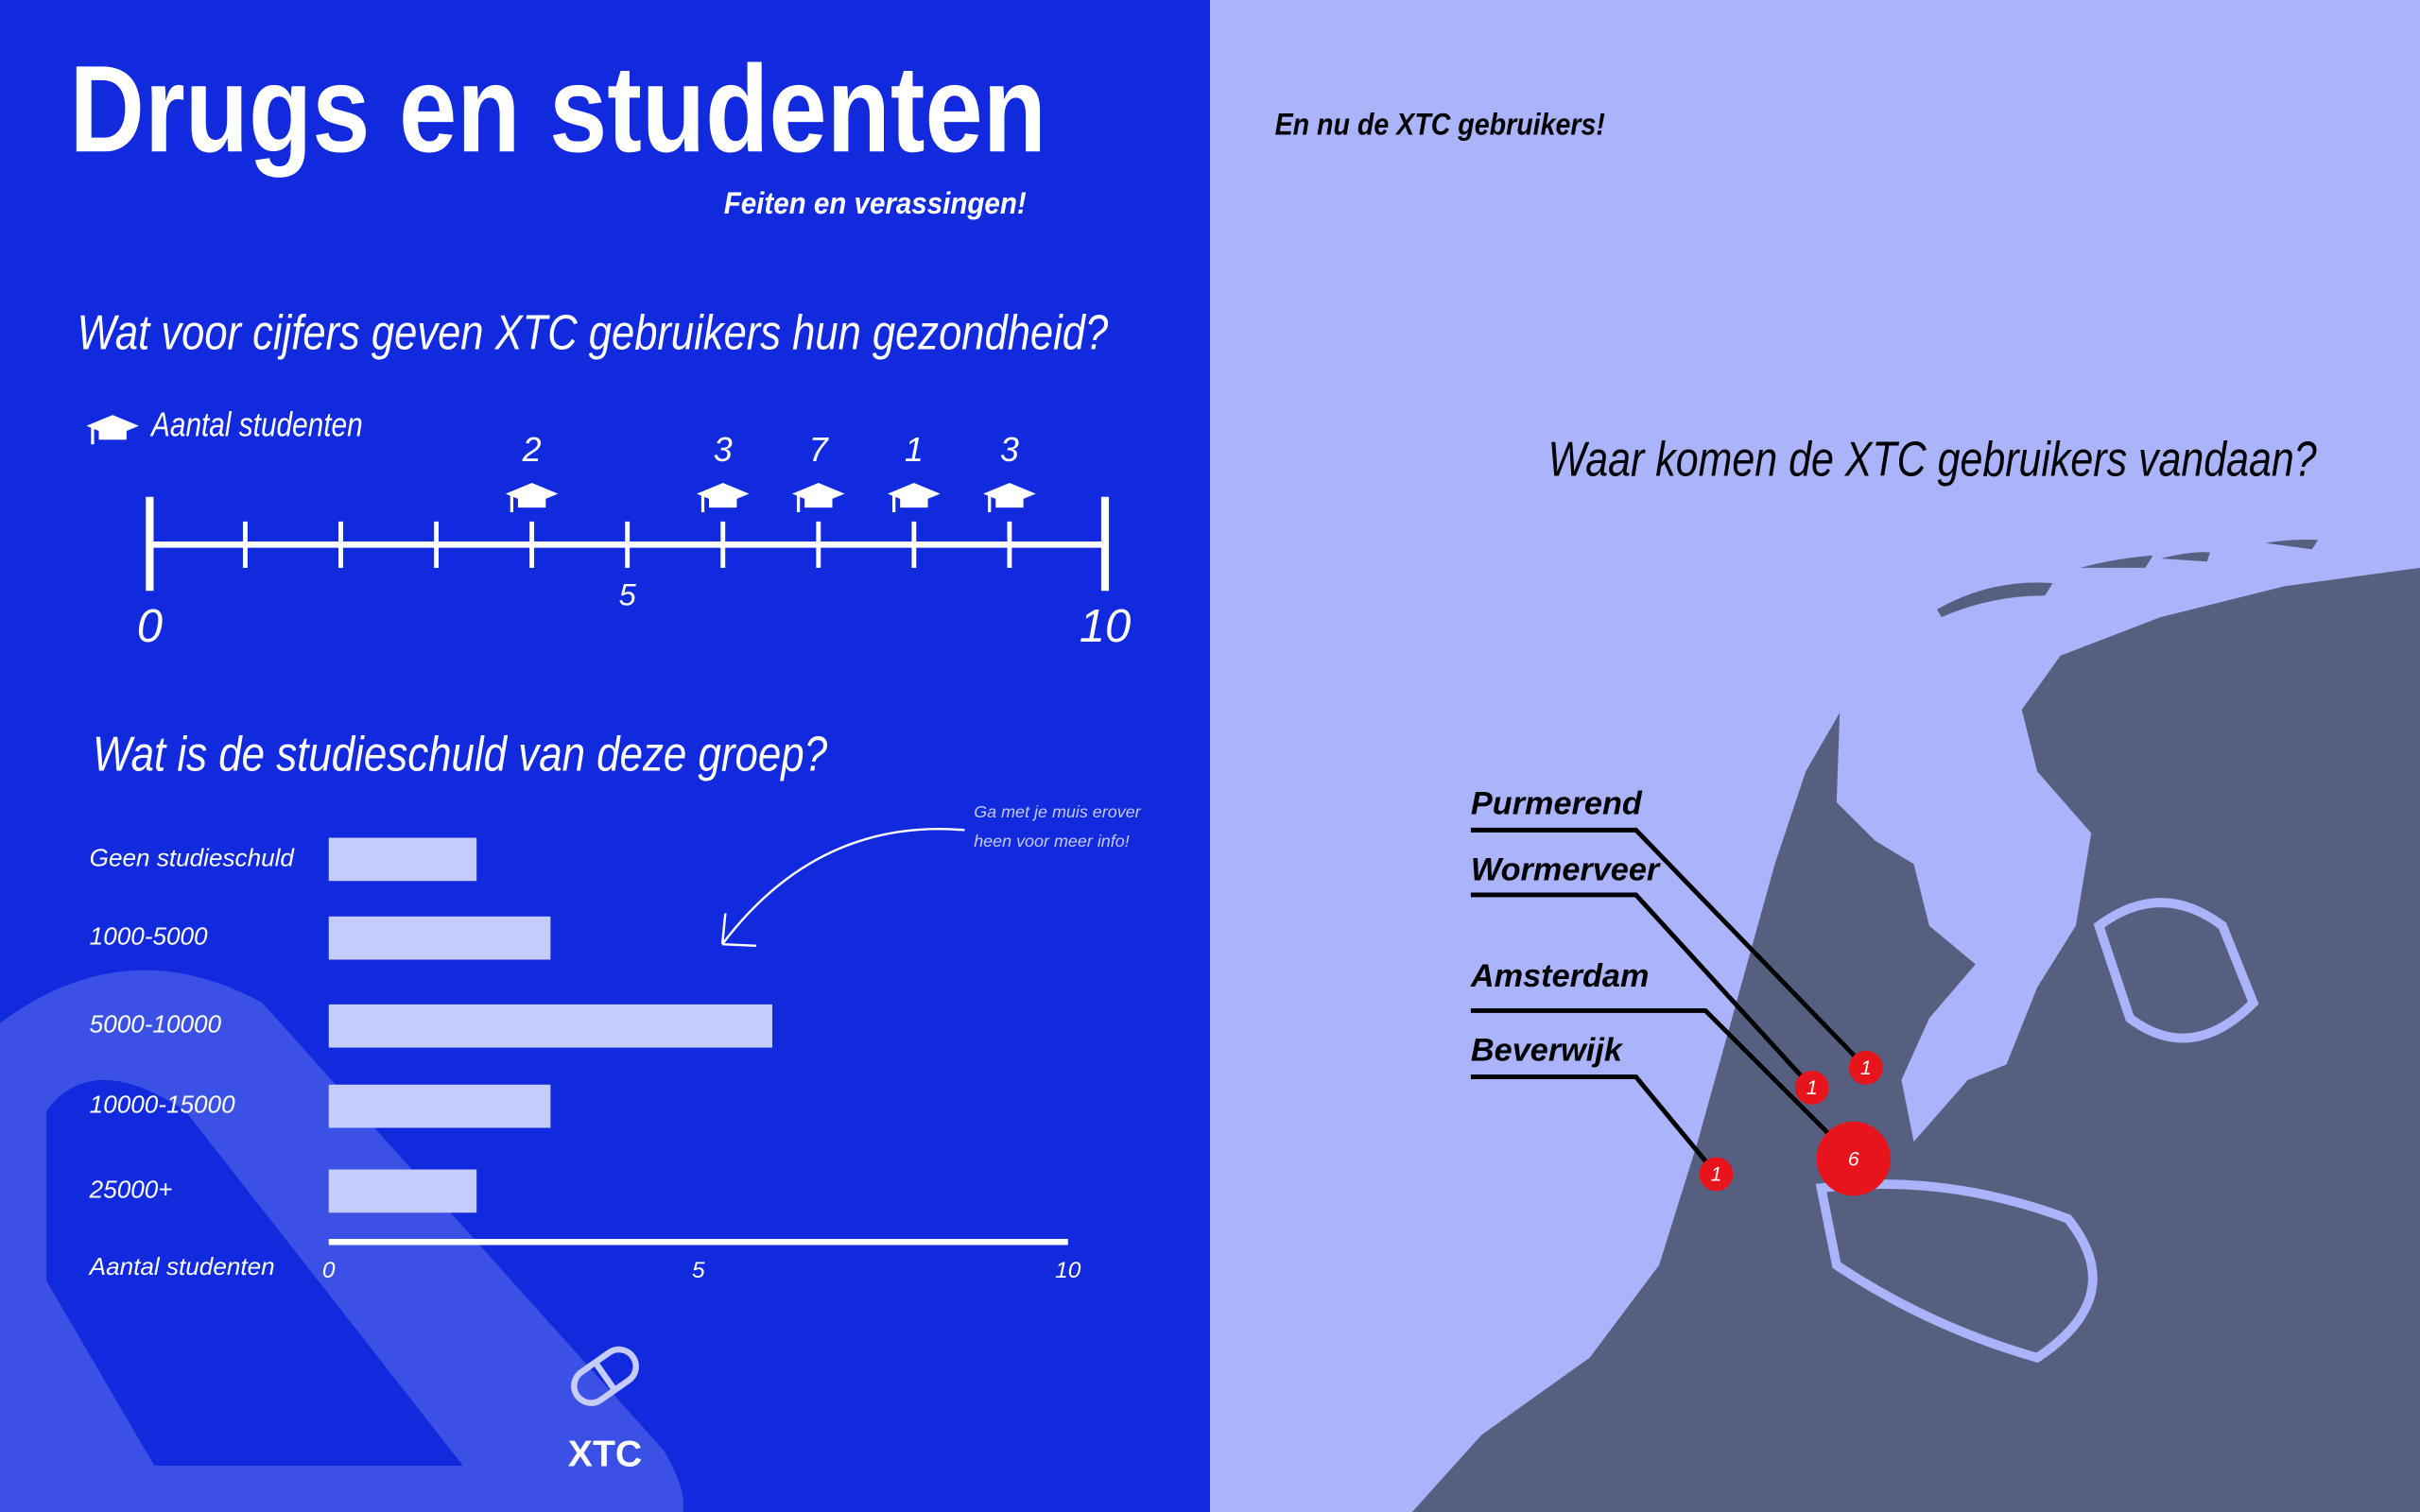 The height and width of the screenshot is (1512, 2420). I want to click on city-label: Amsterdam, so click(1560, 976).